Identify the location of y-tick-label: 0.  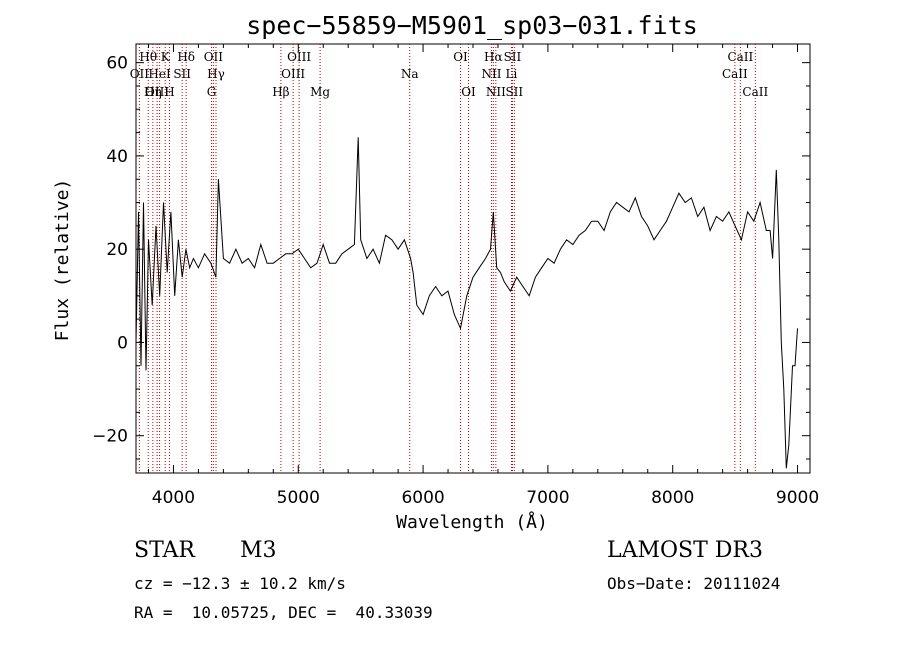
(122, 343).